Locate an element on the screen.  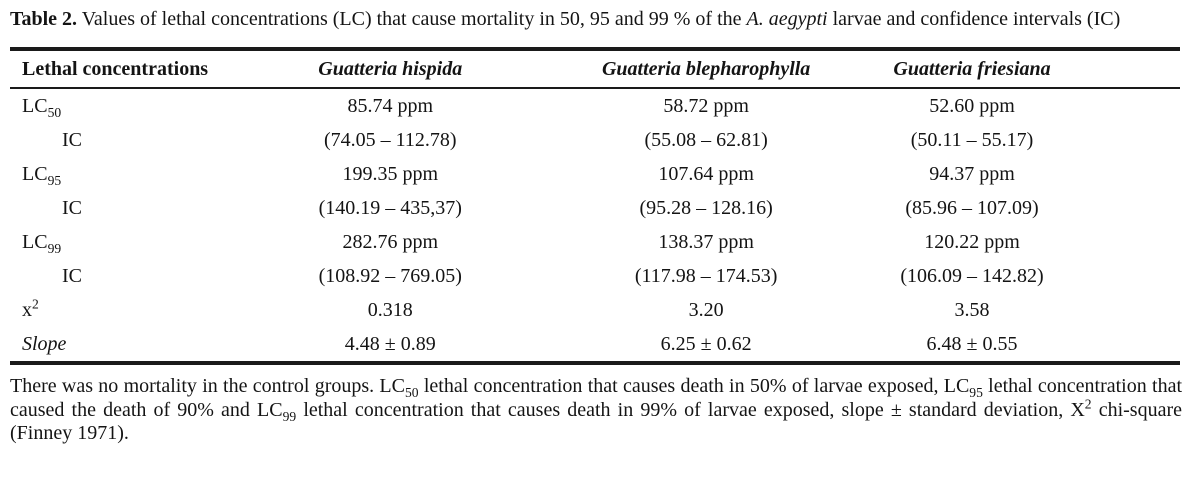
header-guatteria-hispida: Guatteria hispida is located at coordinates (390, 68).